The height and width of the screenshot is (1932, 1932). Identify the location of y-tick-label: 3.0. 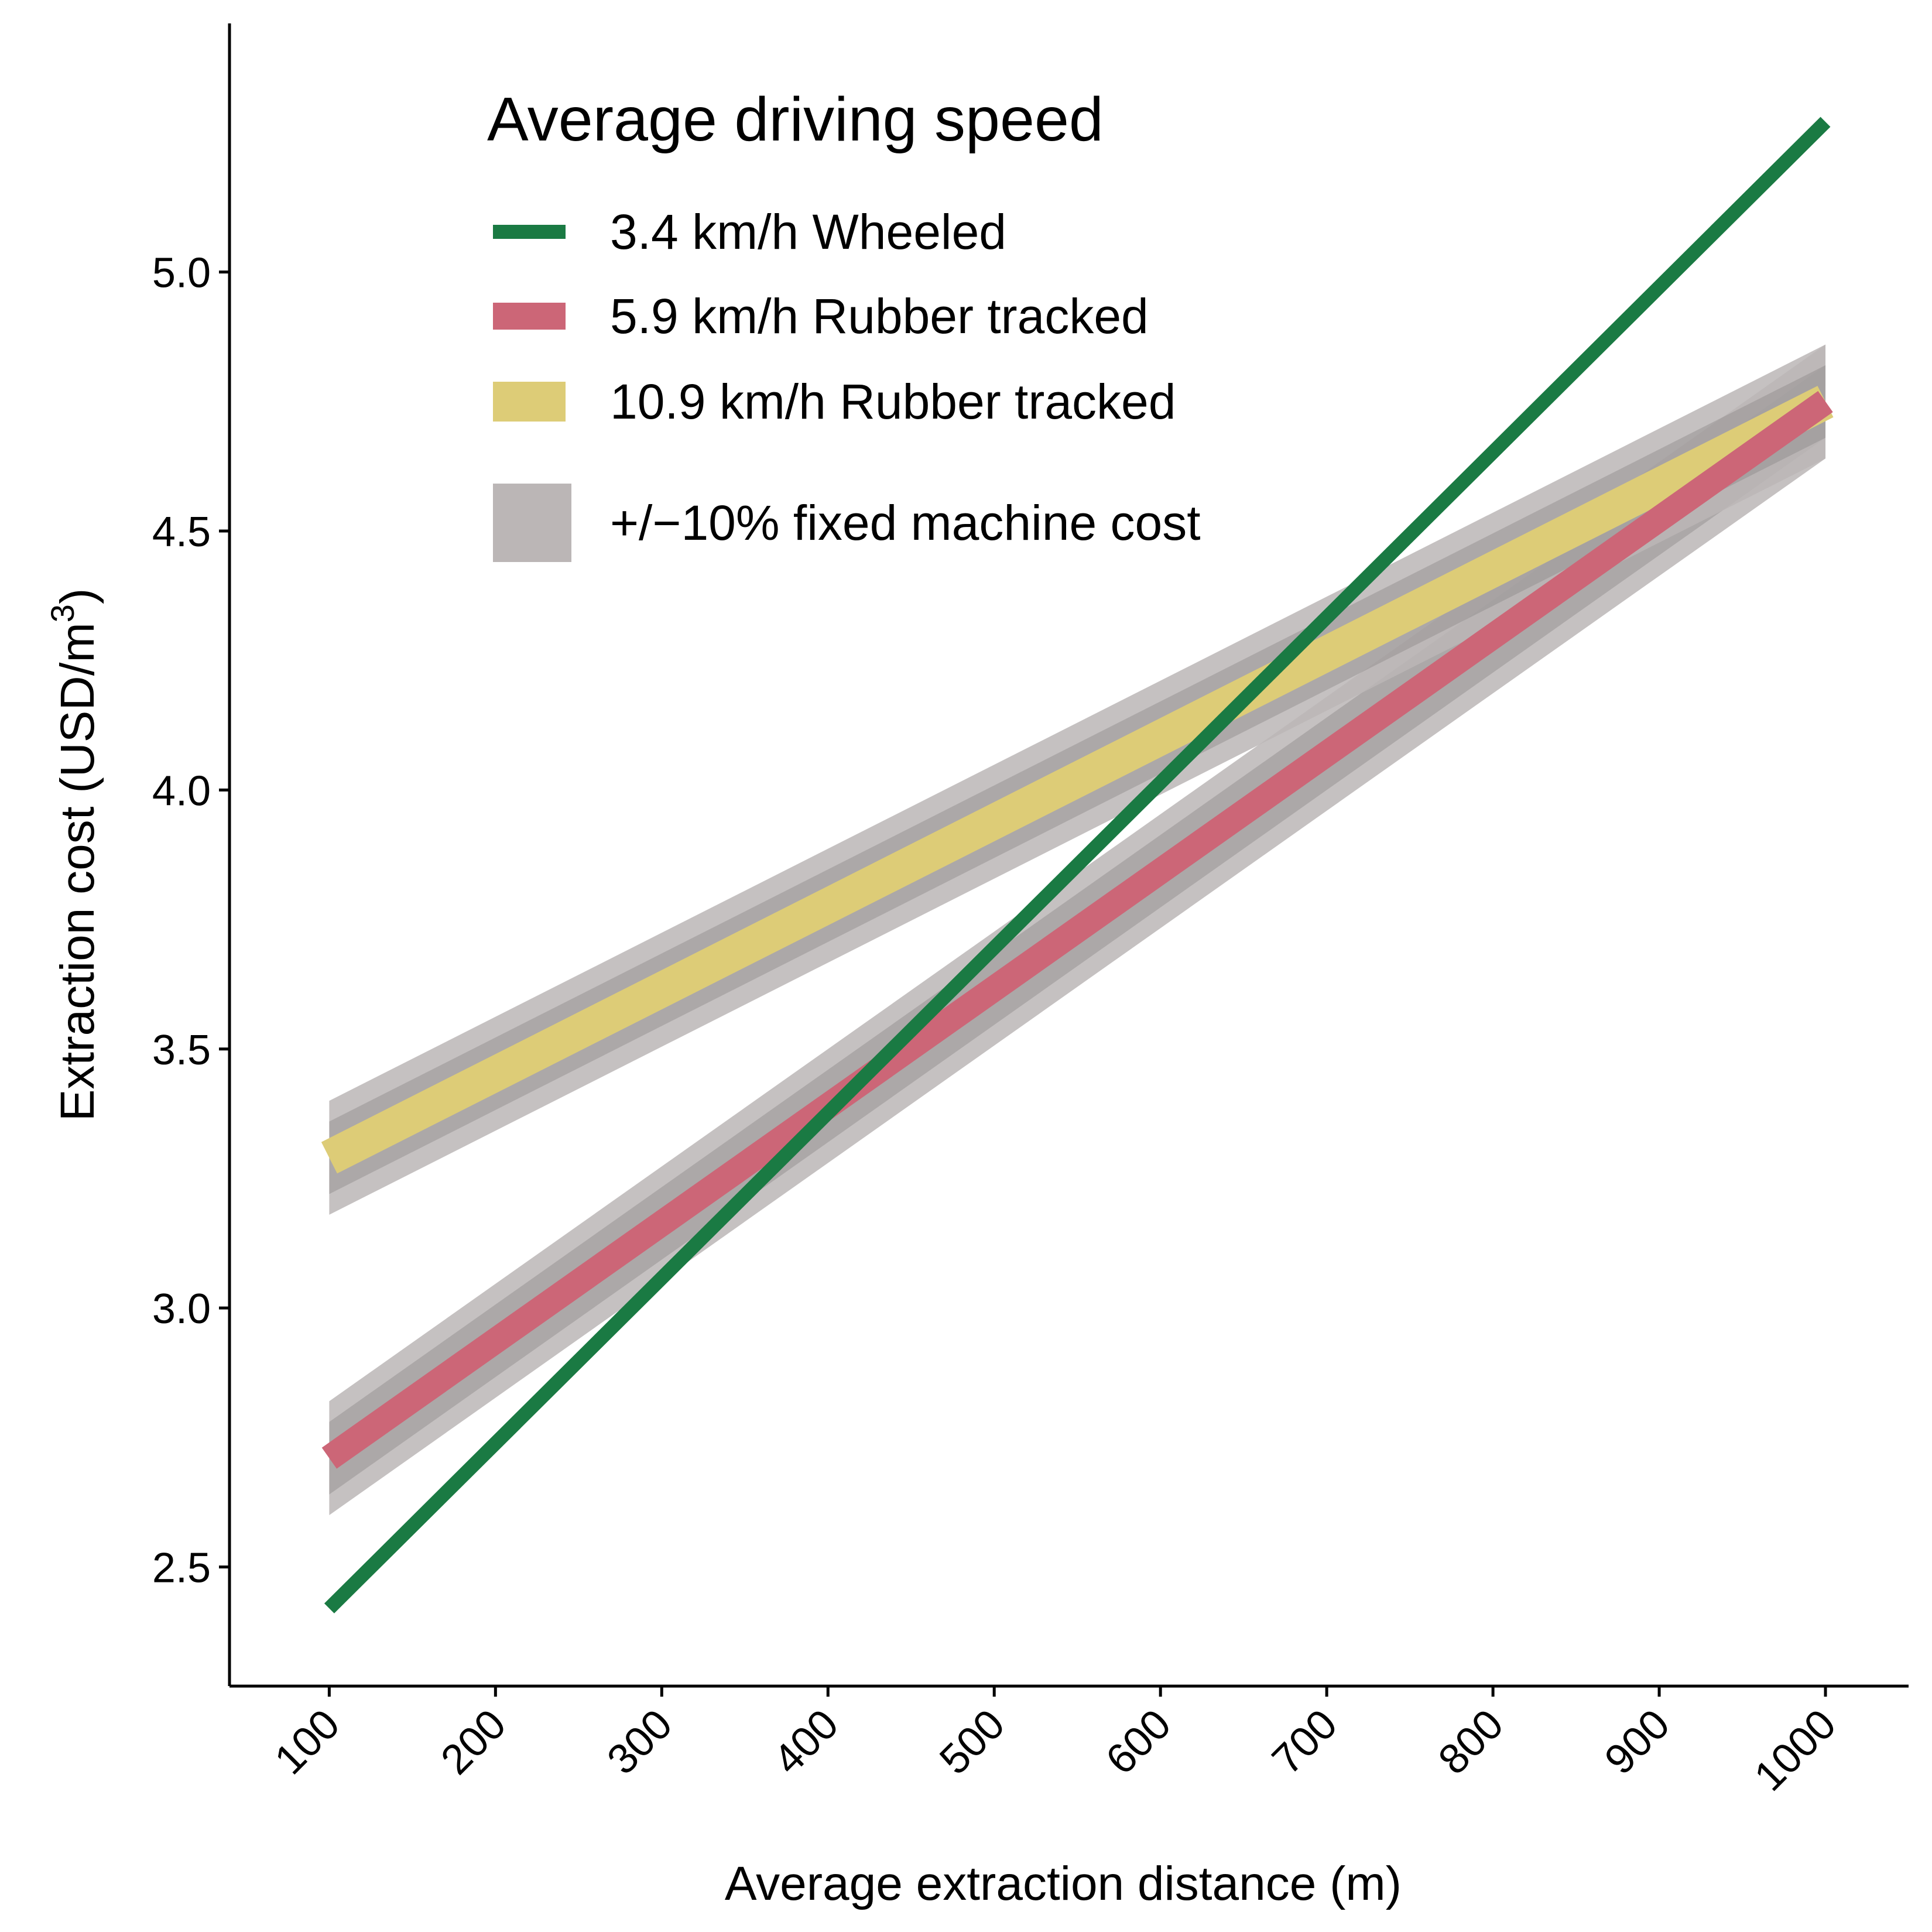
(181, 1309).